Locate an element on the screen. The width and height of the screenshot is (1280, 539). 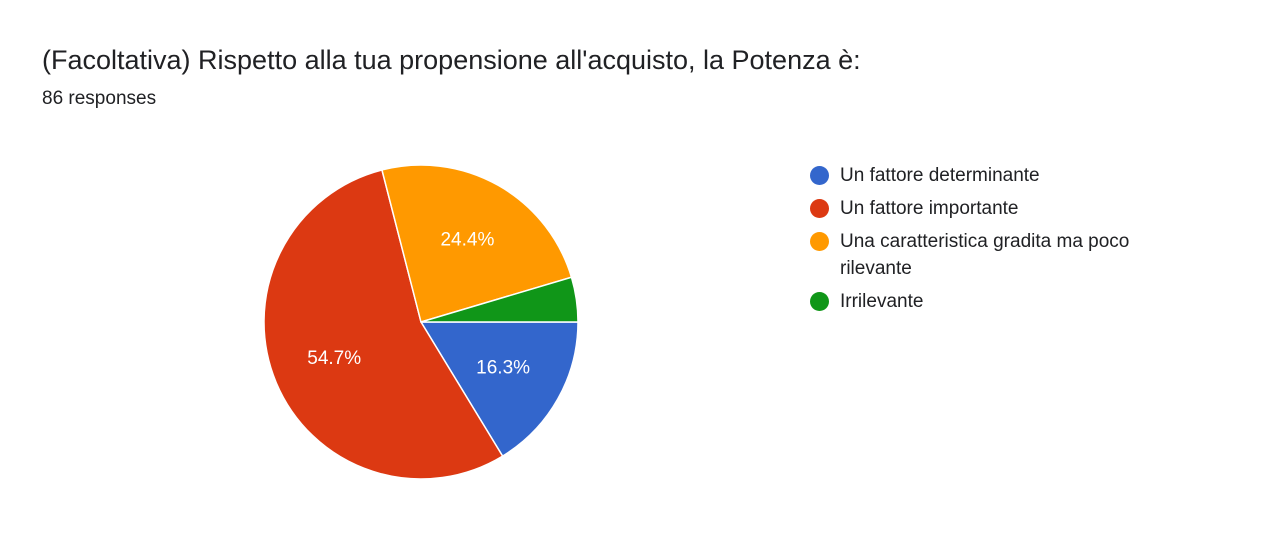
pie-slice-label-0: 16.3% is located at coordinates (503, 368).